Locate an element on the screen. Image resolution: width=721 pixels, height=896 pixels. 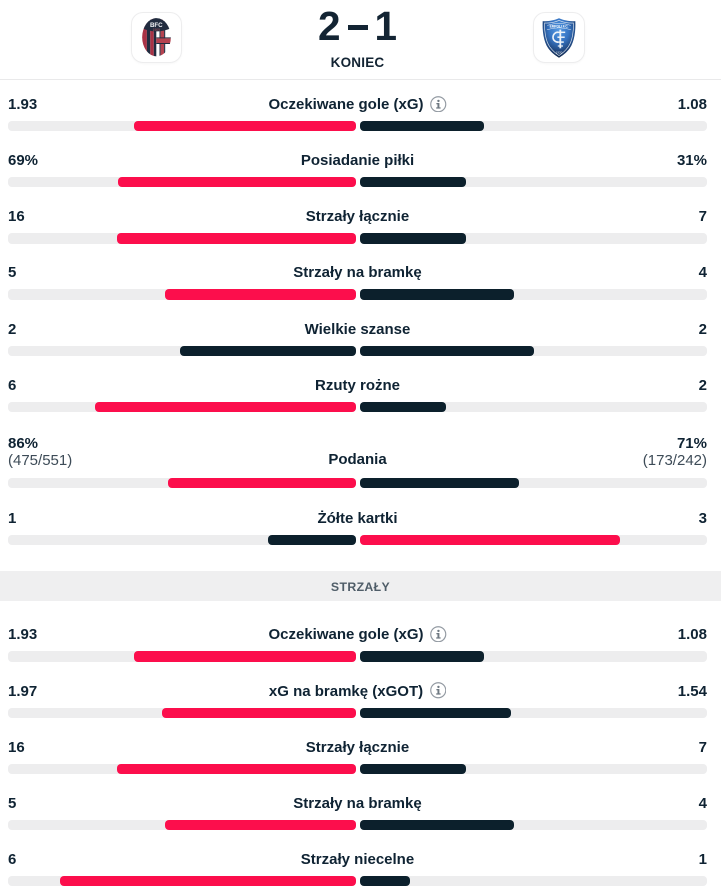
svg-text: BFC is located at coordinates (156, 25).